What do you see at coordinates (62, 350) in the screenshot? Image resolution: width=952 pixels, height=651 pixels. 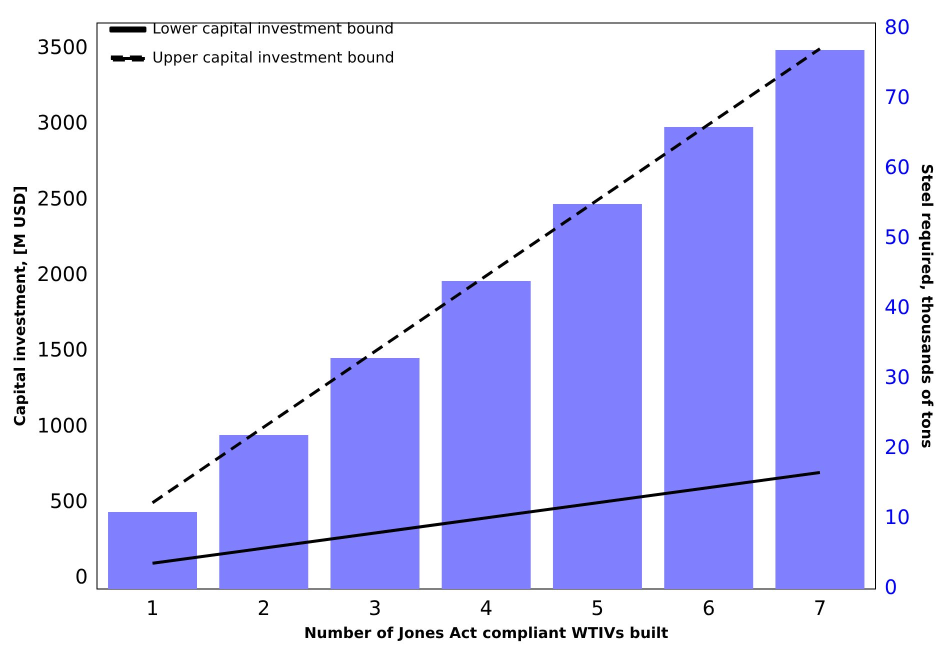 I see `y-tick-label: 1500` at bounding box center [62, 350].